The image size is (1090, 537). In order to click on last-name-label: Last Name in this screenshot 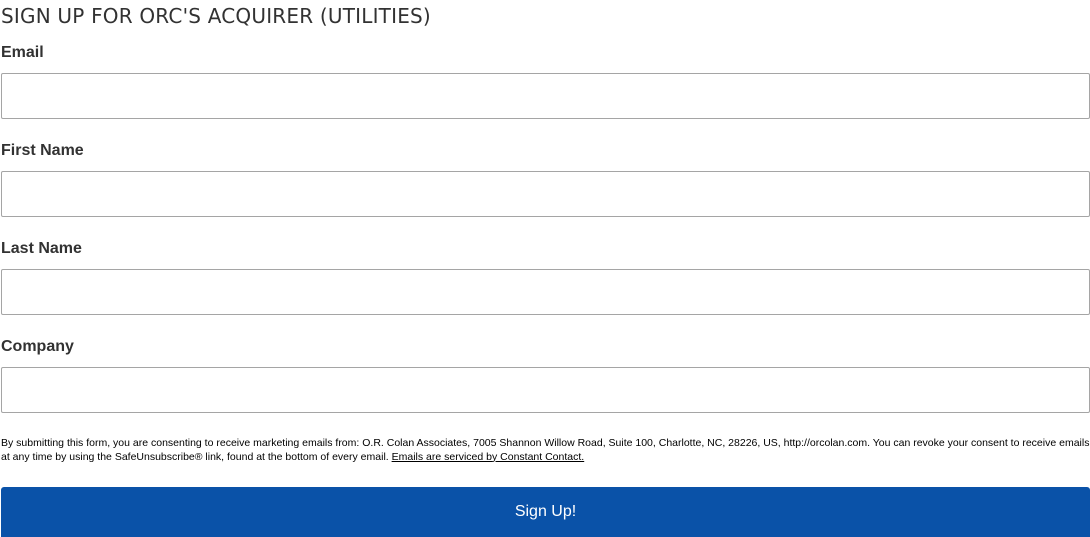, I will do `click(41, 248)`.